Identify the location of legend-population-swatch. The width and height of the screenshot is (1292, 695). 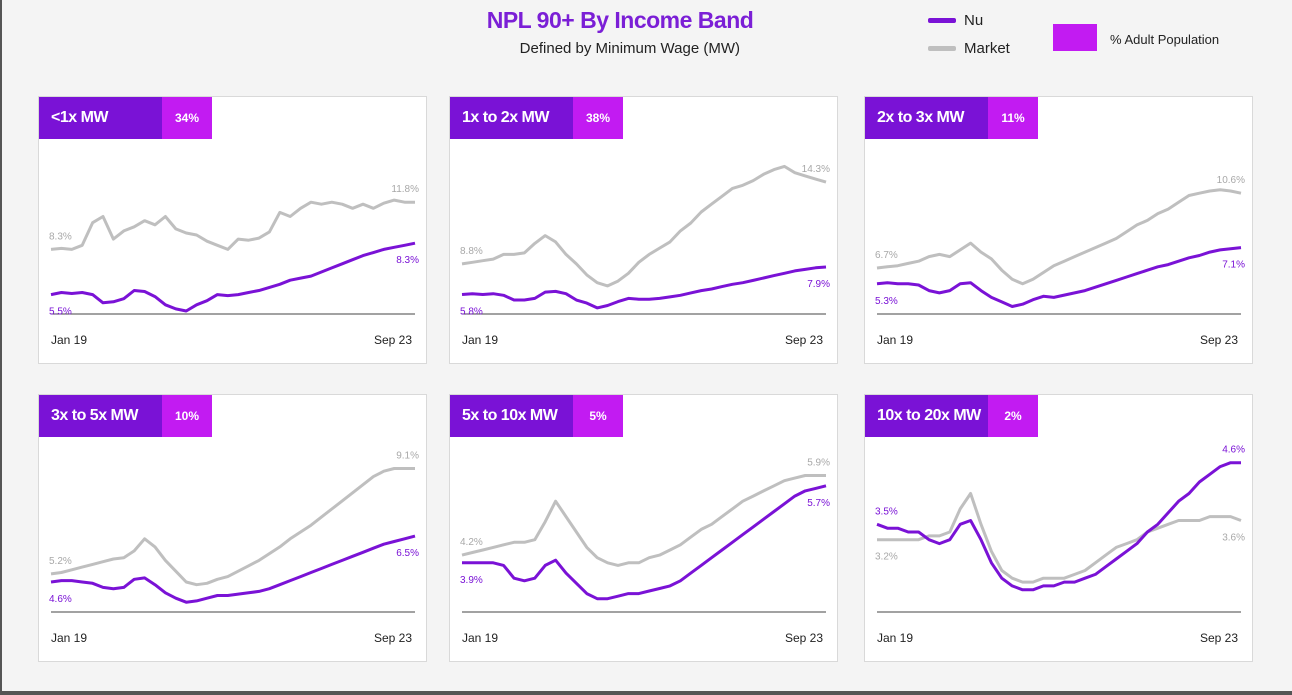
(1075, 37).